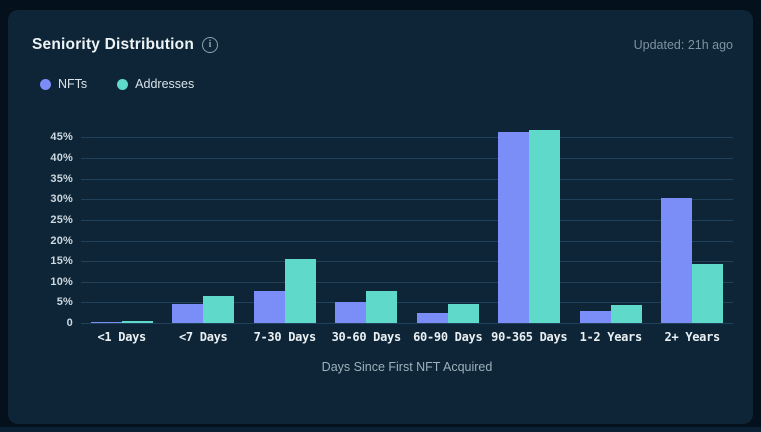 This screenshot has width=761, height=432. What do you see at coordinates (366, 337) in the screenshot?
I see `x-label-30-60-days: 30-60 Days` at bounding box center [366, 337].